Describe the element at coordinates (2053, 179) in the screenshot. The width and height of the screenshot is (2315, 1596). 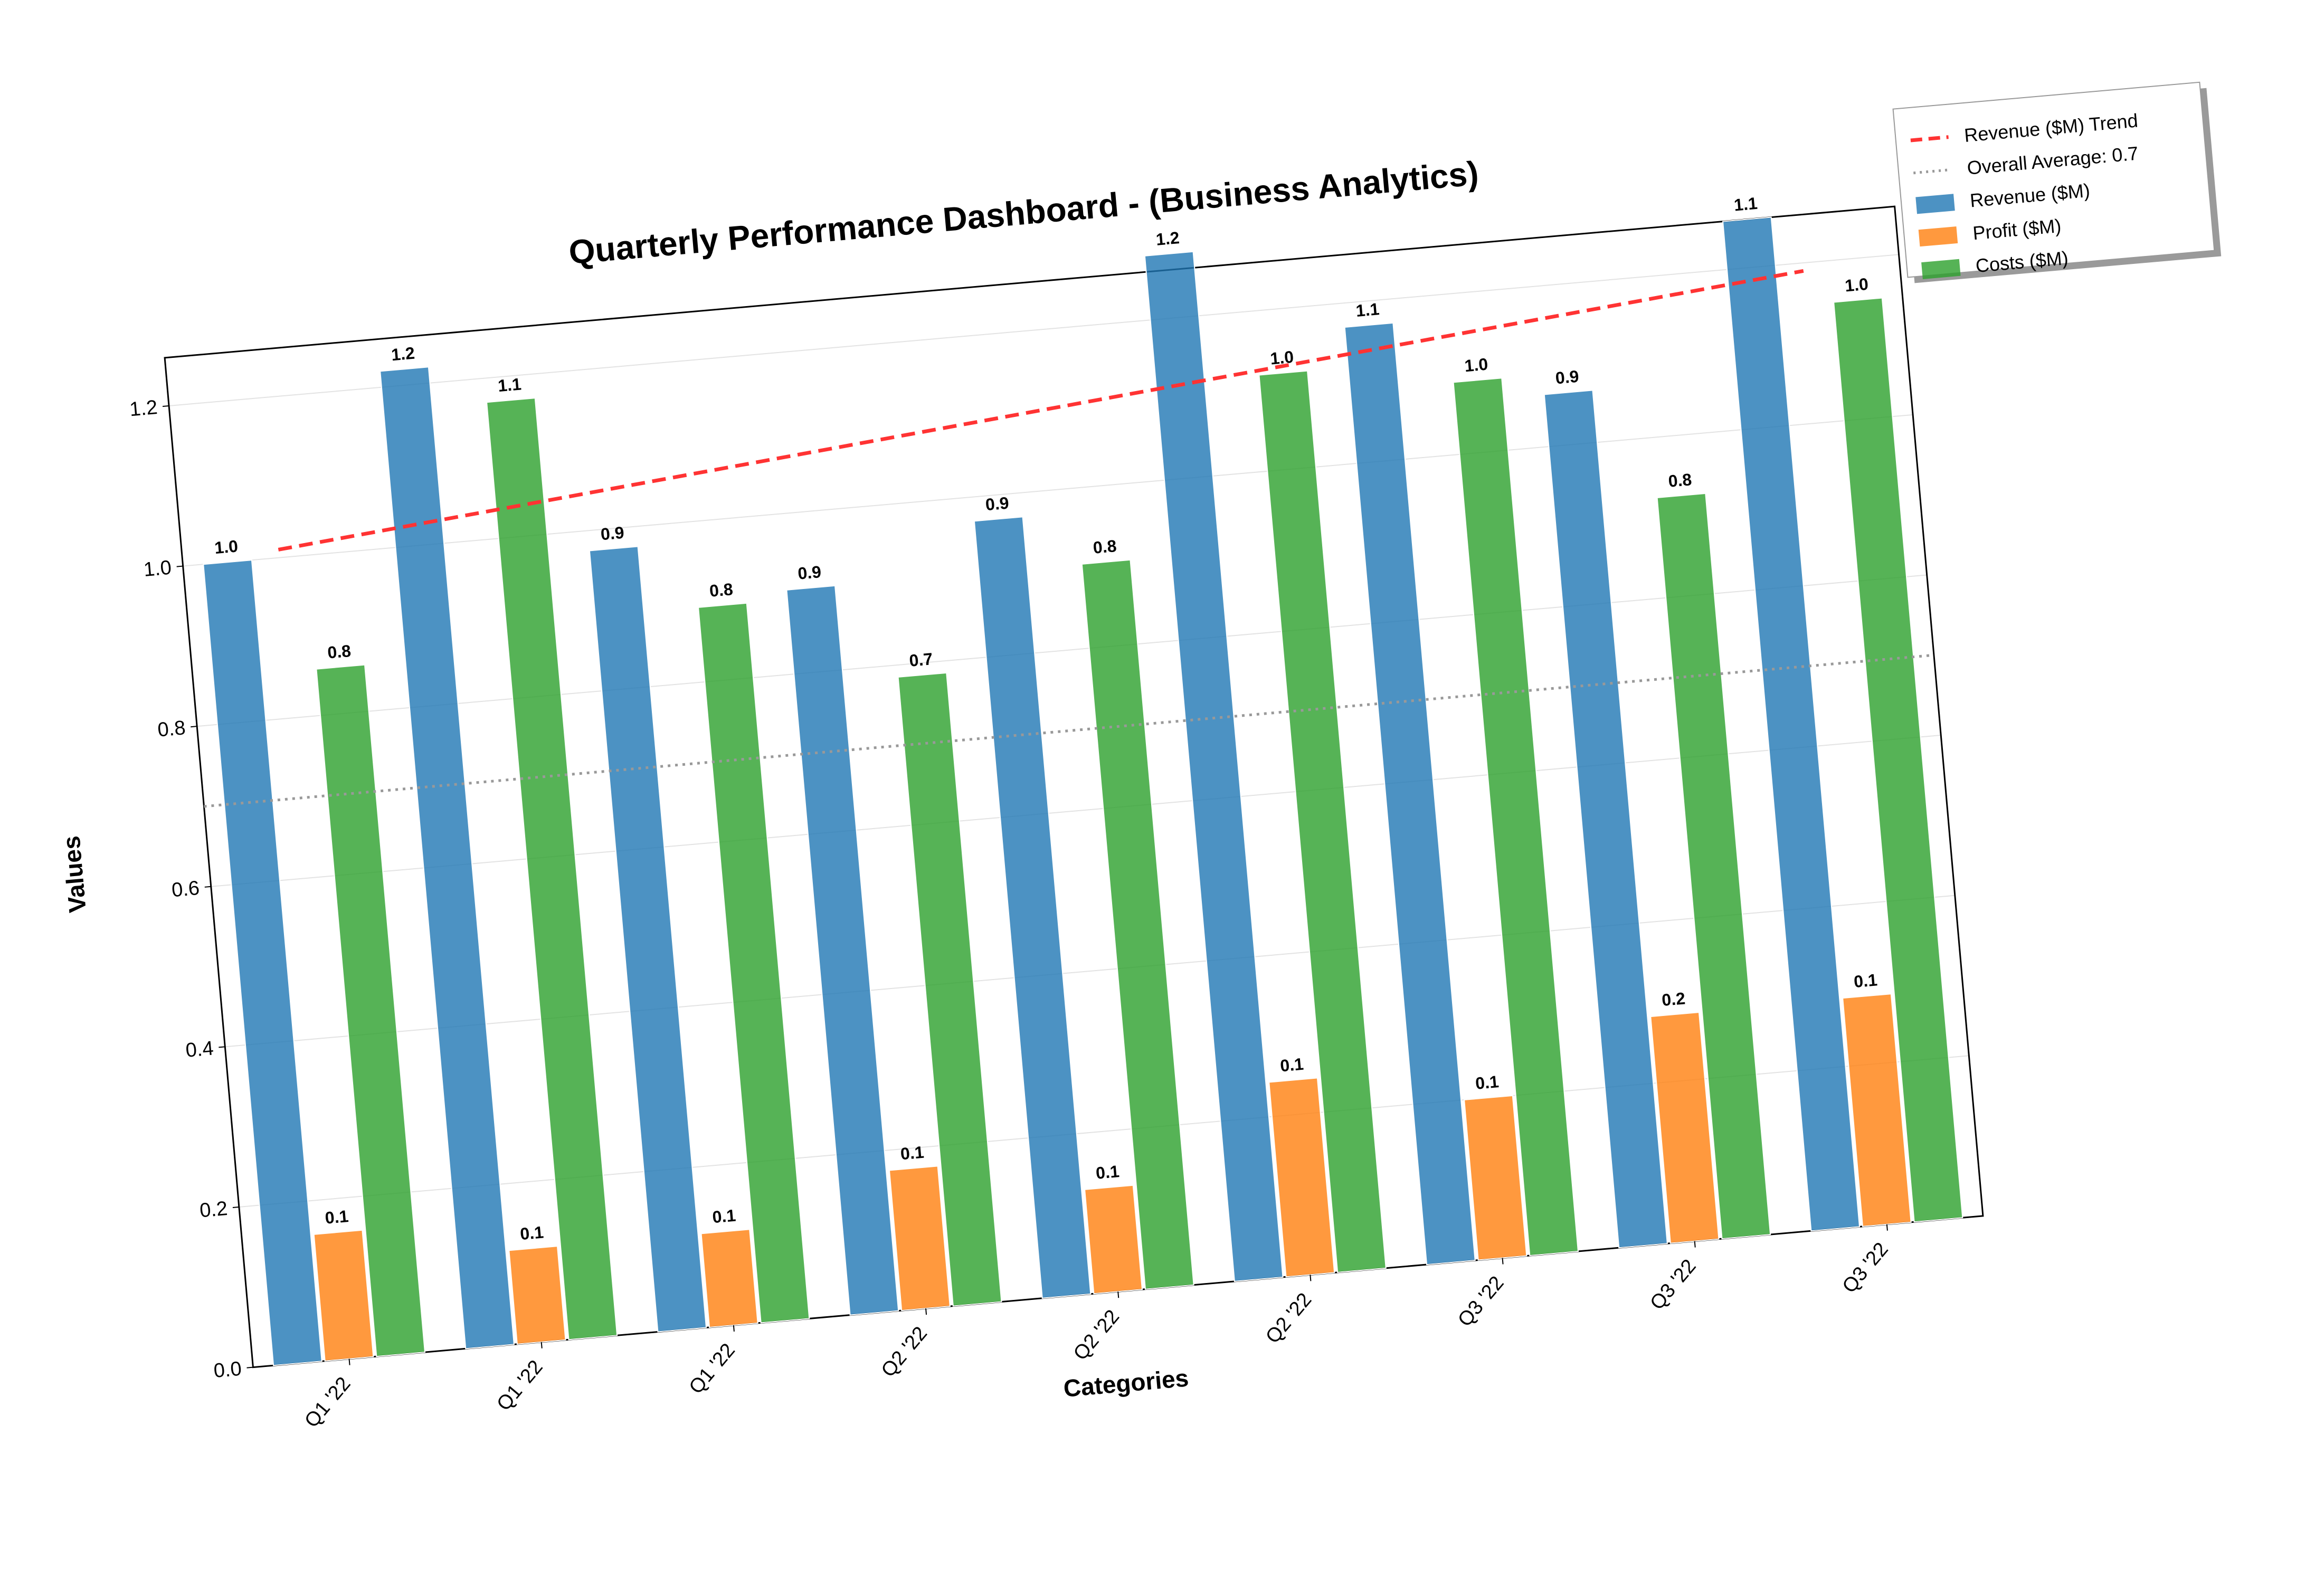
I see `legend-box` at that location.